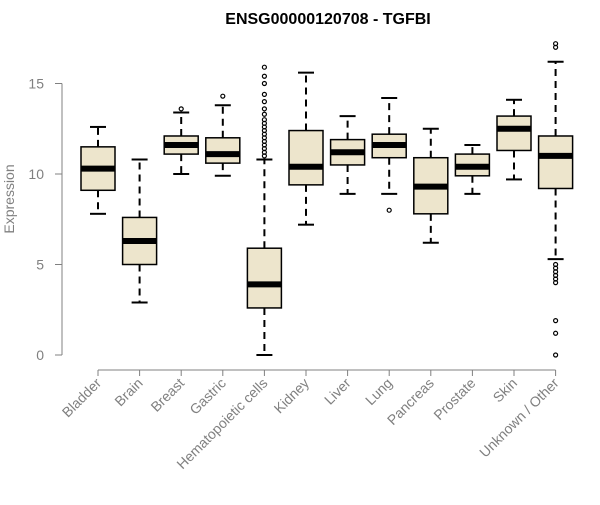 The width and height of the screenshot is (600, 505). Describe the element at coordinates (454, 399) in the screenshot. I see `x-tick-label: Prostate` at that location.